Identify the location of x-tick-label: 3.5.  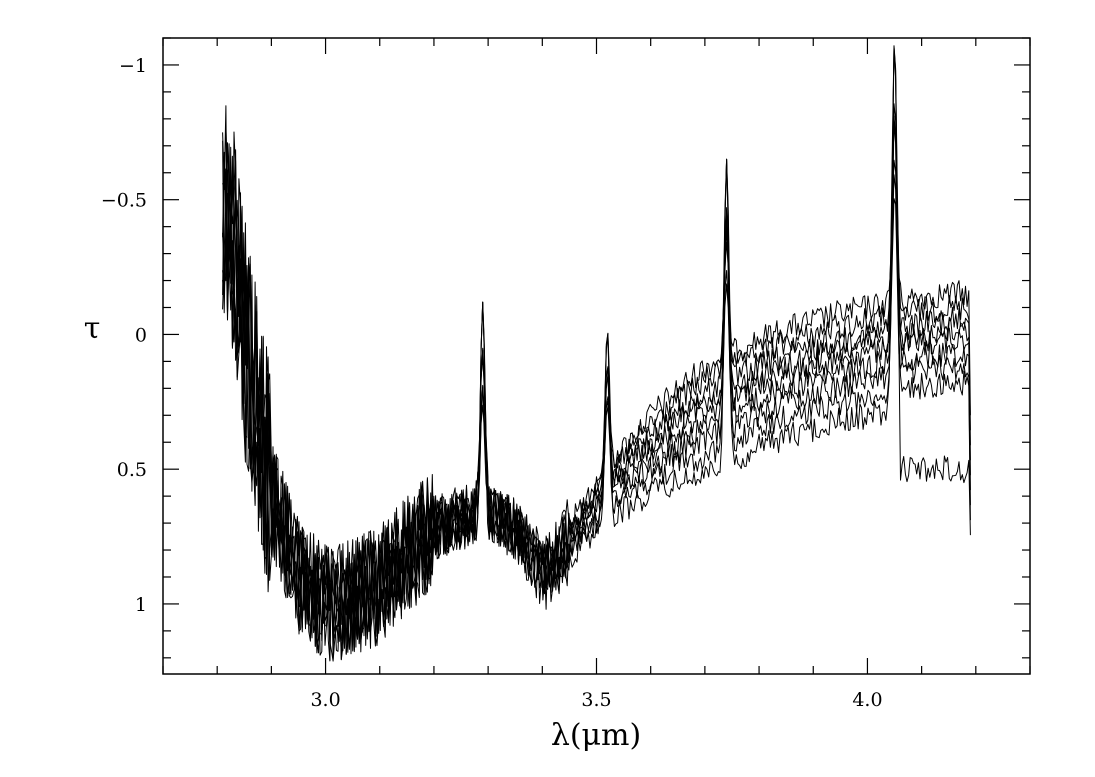
(596, 700).